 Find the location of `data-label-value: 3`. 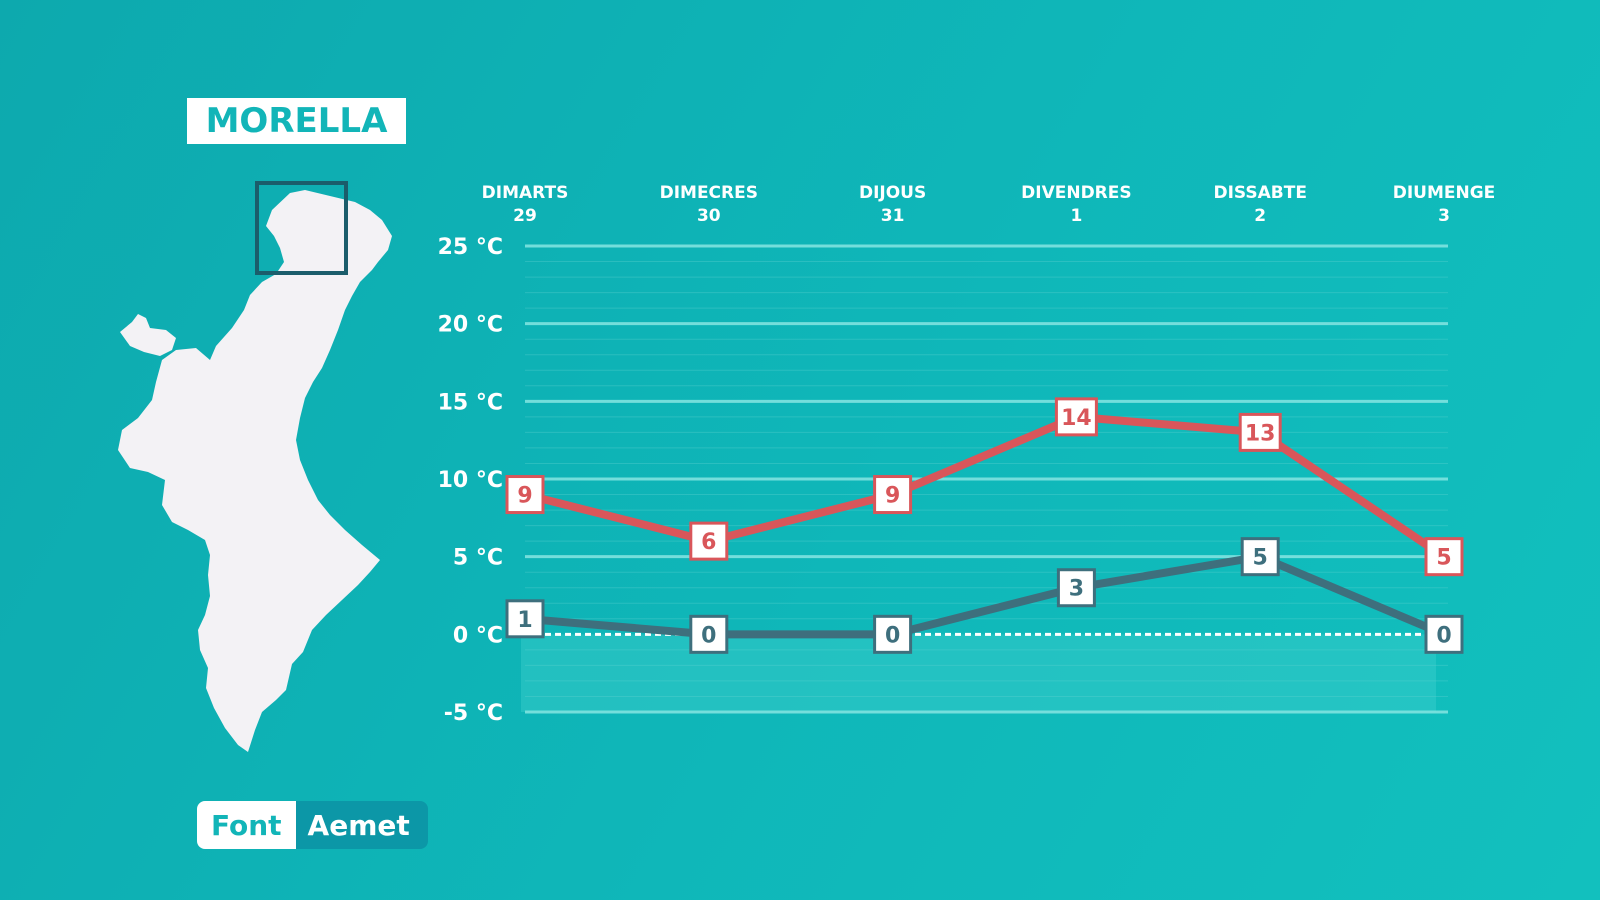

data-label-value: 3 is located at coordinates (1076, 589).